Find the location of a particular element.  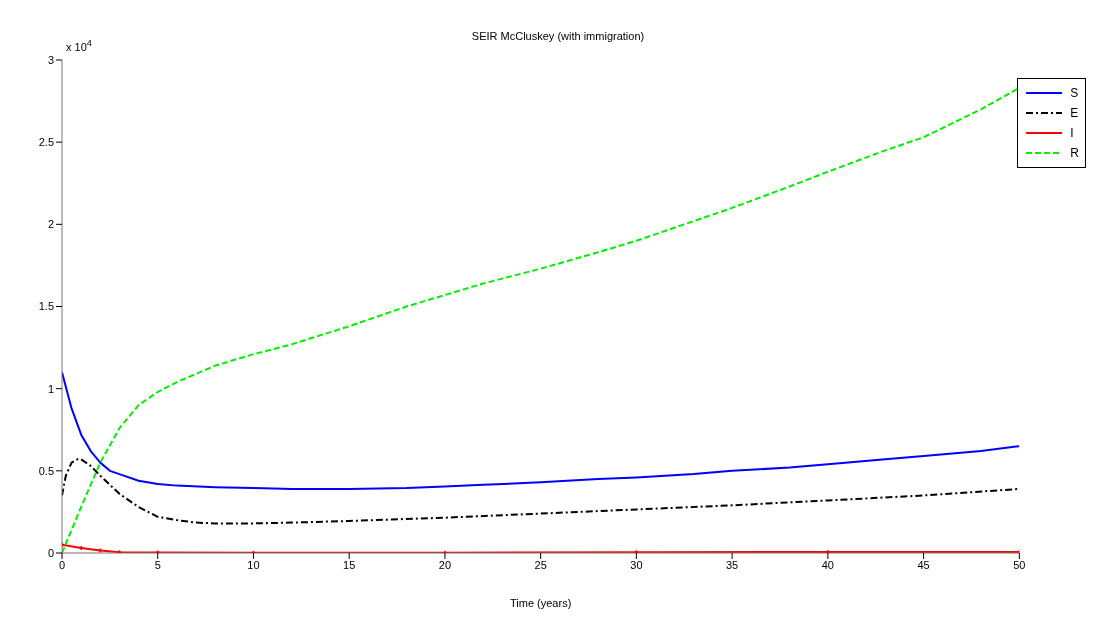

y-tick-label: 1 is located at coordinates (50, 388).